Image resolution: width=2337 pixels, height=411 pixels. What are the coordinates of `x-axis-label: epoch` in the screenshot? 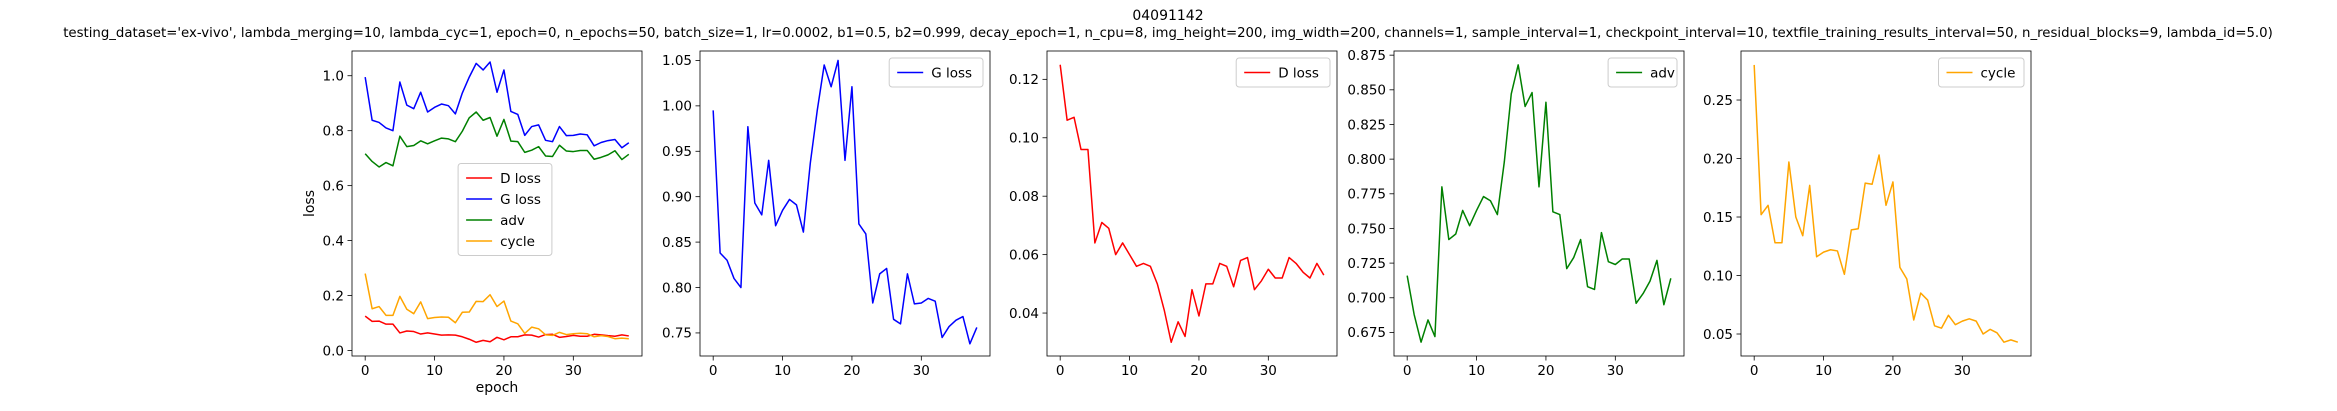 It's located at (497, 388).